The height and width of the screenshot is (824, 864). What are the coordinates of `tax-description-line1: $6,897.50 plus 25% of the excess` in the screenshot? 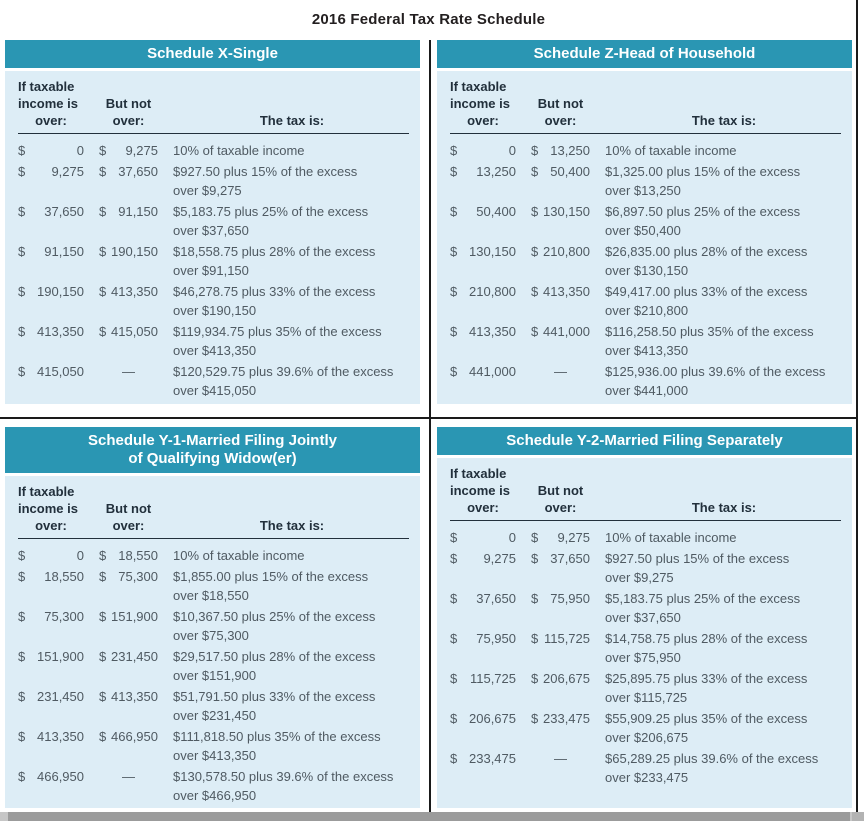 It's located at (703, 211).